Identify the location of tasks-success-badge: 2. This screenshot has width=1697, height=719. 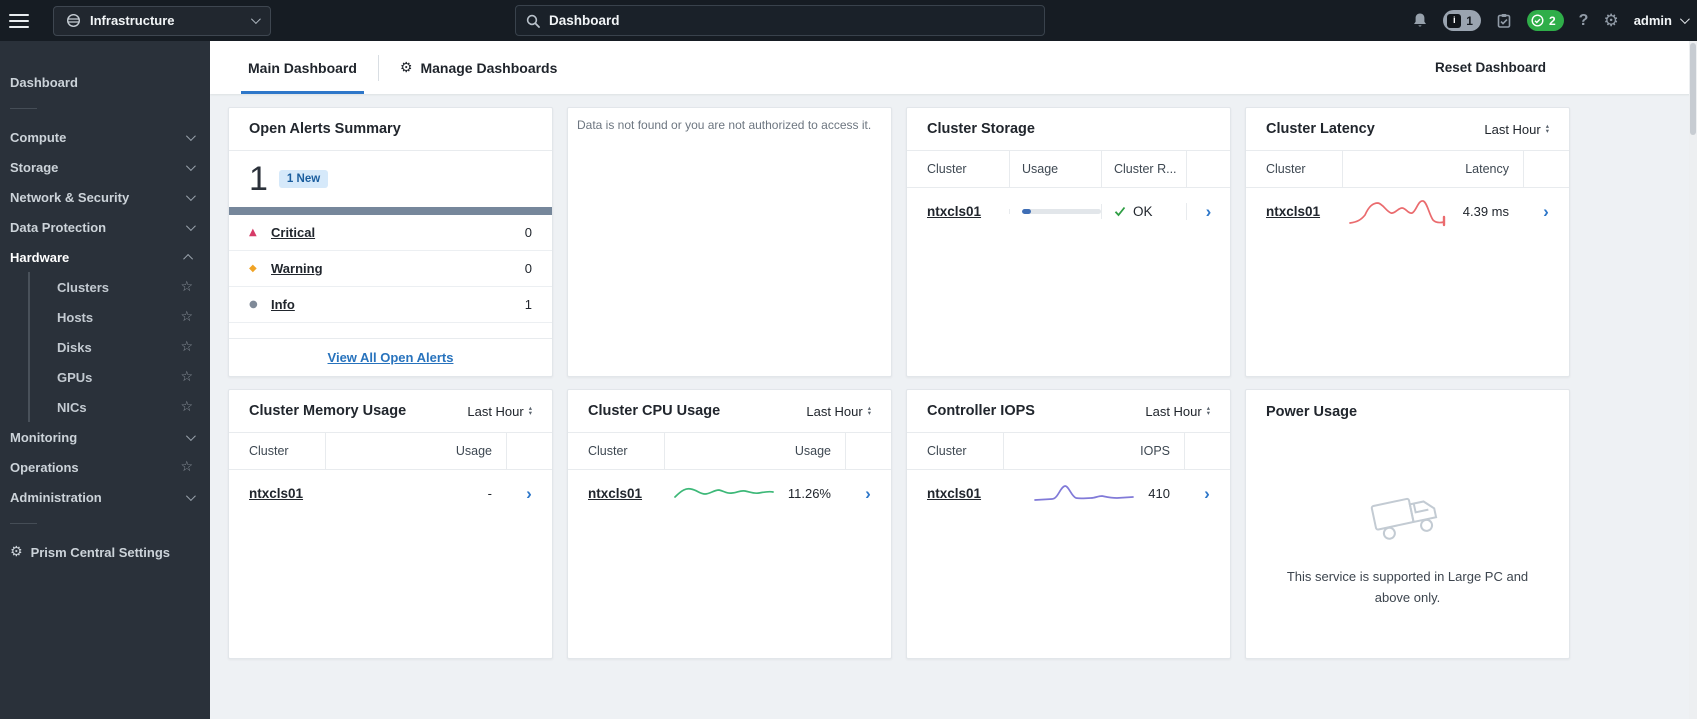
(1545, 20).